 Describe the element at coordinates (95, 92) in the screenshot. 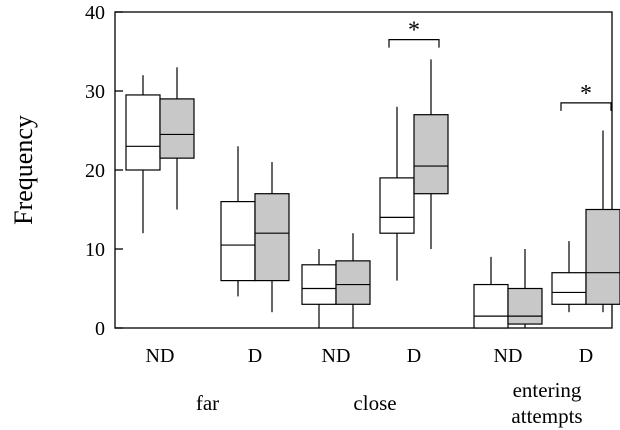

I see `y-tick-label: 30` at that location.